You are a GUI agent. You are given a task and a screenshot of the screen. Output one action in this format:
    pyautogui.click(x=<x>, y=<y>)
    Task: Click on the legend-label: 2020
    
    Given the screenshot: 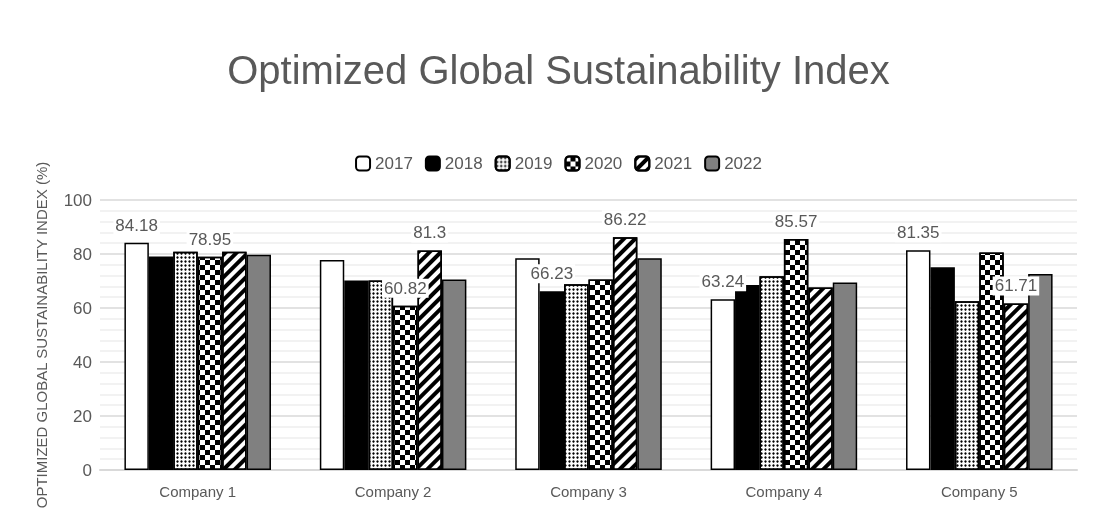 What is the action you would take?
    pyautogui.click(x=603, y=163)
    